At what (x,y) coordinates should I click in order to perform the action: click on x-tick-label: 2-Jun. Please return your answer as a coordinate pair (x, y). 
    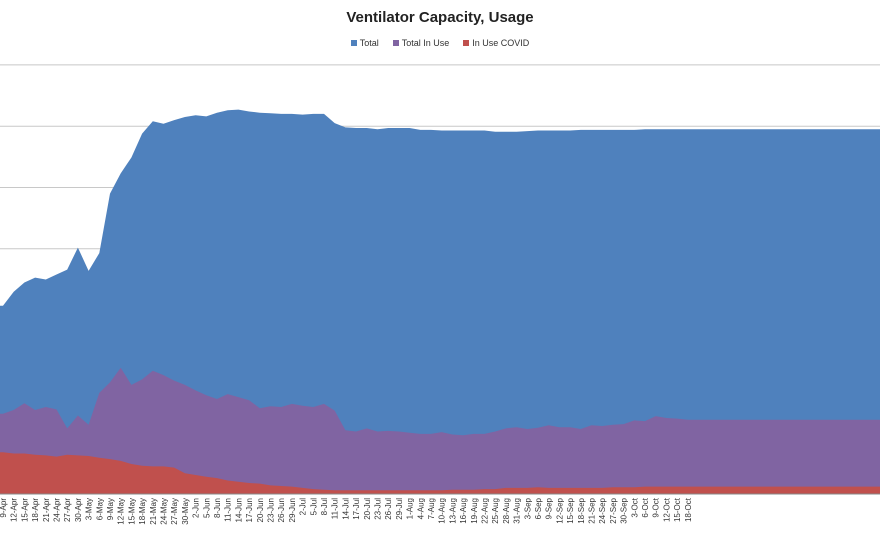
    Looking at the image, I should click on (196, 508).